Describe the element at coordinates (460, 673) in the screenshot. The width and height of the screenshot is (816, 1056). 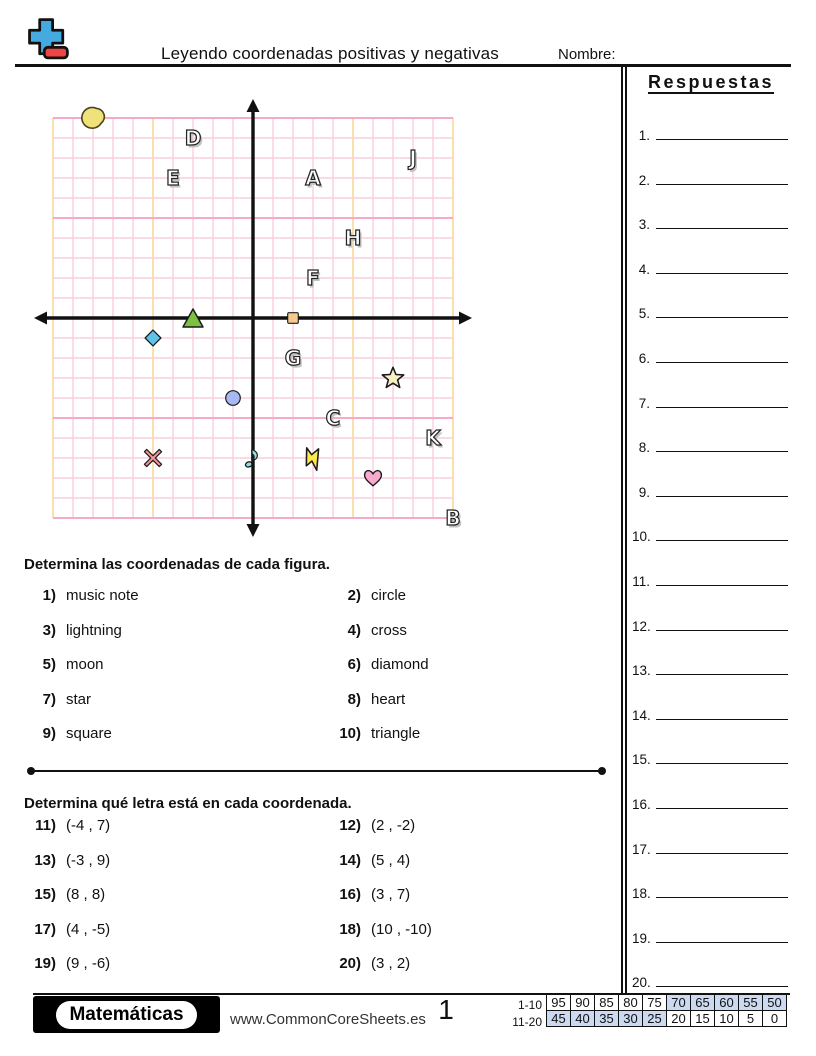
I see `figure-question-item: 6) diamond` at that location.